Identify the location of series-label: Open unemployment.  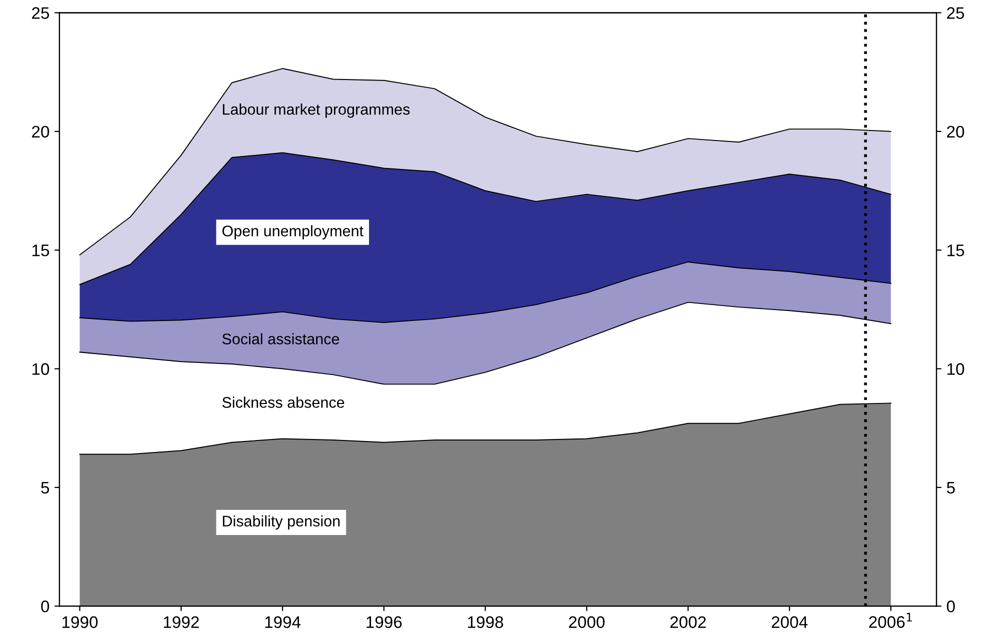
(293, 232).